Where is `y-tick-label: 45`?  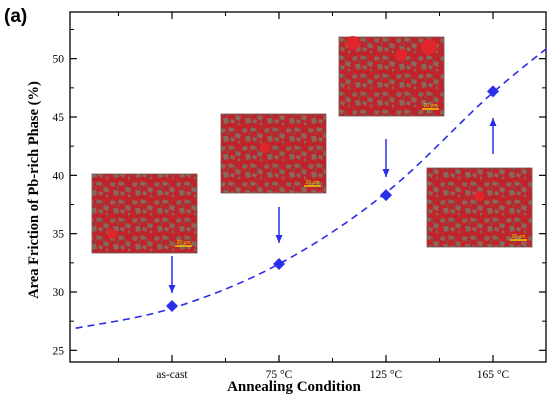 y-tick-label: 45 is located at coordinates (59, 118).